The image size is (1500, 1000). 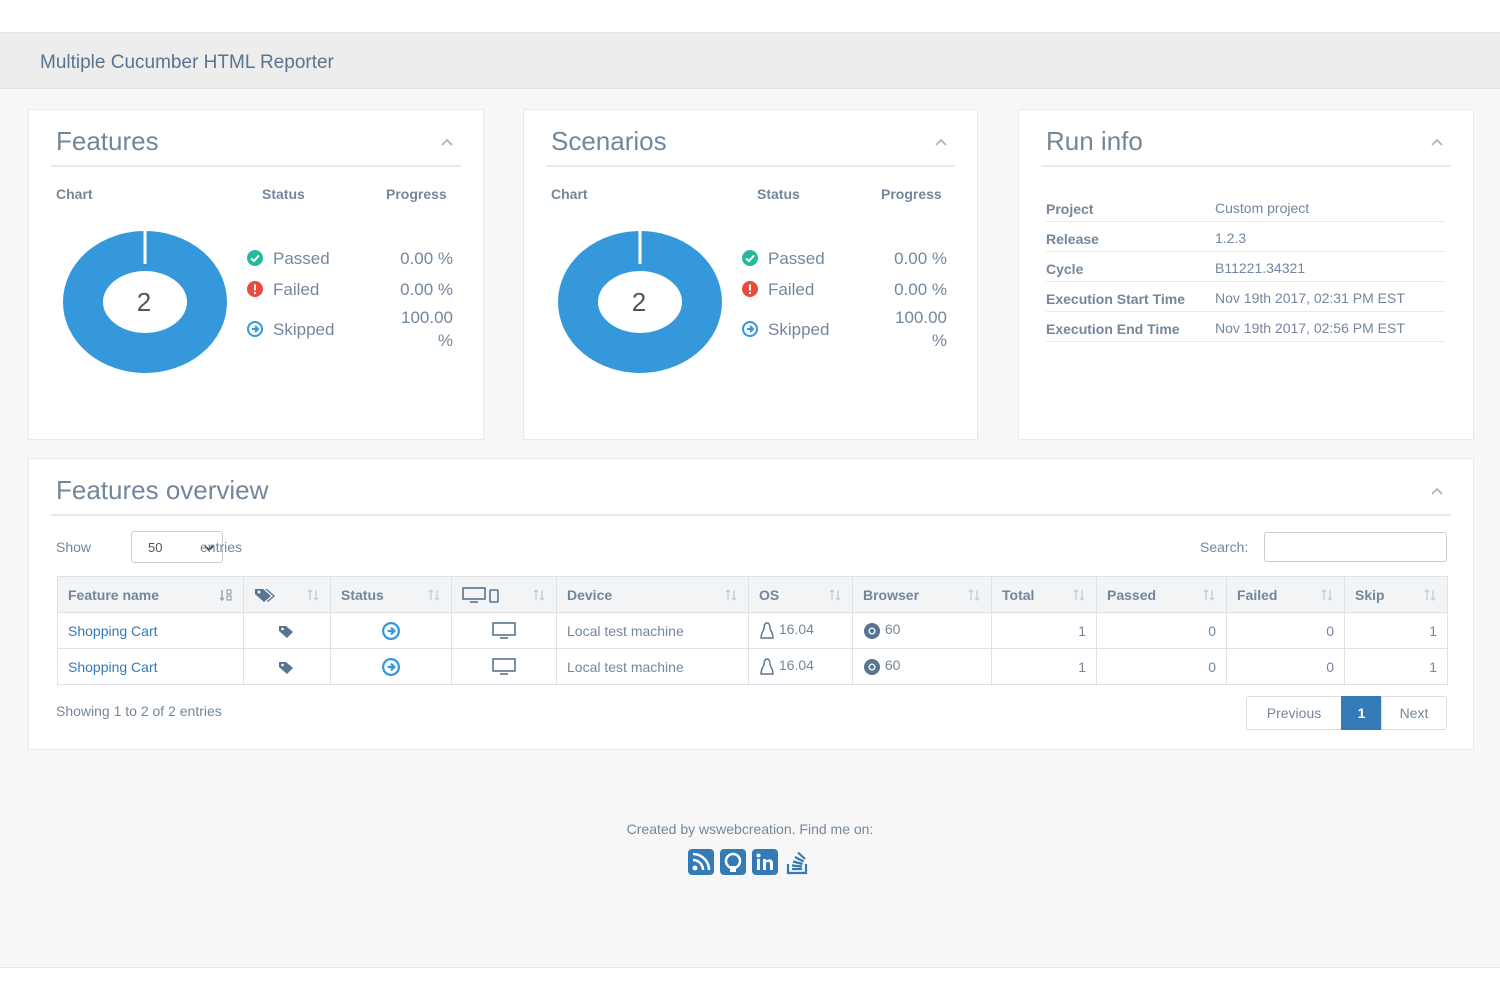 What do you see at coordinates (256, 166) in the screenshot?
I see `features-panel-divider` at bounding box center [256, 166].